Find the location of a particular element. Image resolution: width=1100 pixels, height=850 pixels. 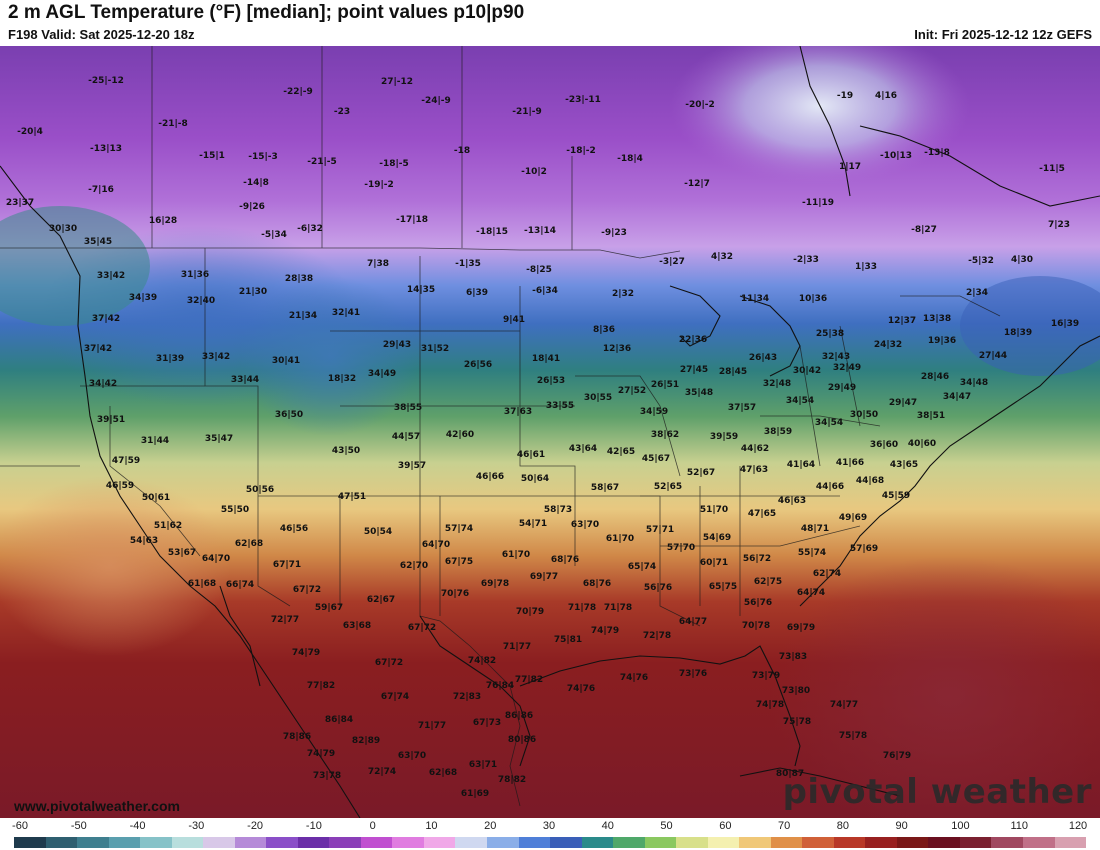

point-value: -18|4 is located at coordinates (630, 159).